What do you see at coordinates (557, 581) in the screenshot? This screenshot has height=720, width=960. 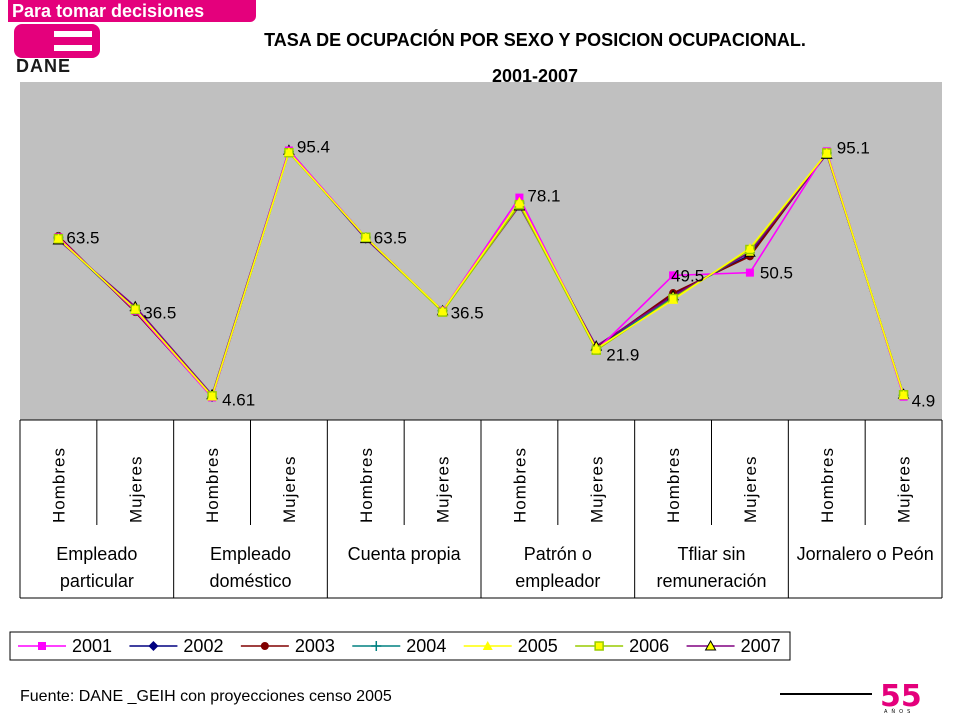 I see `group-label: empleador` at bounding box center [557, 581].